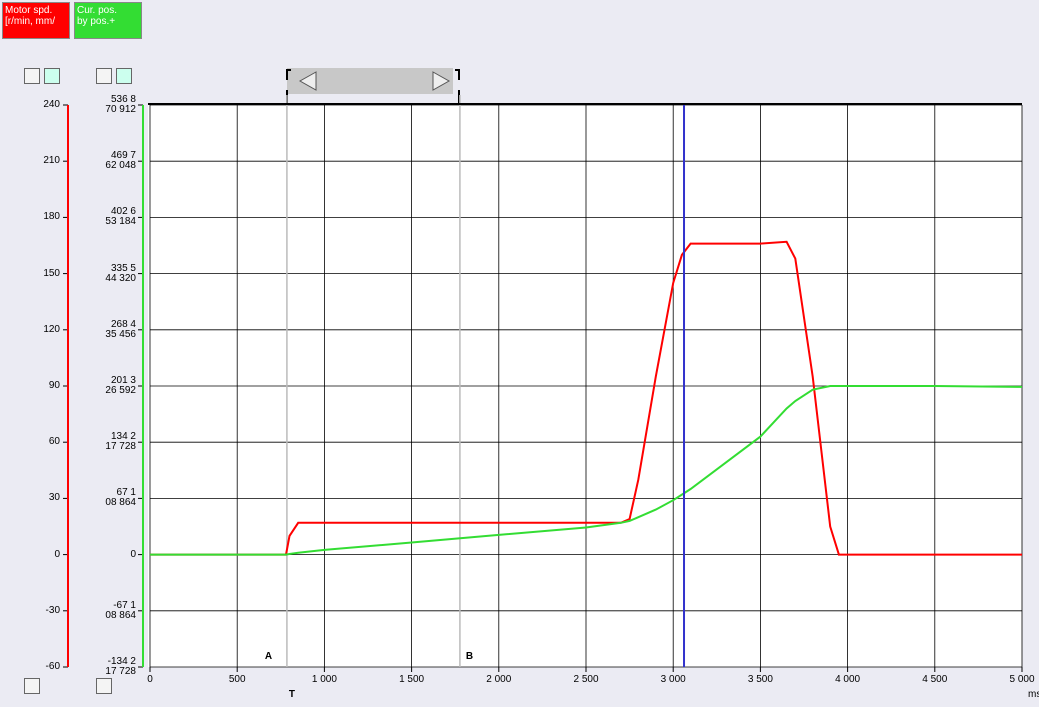  What do you see at coordinates (324, 679) in the screenshot?
I see `x-tick-label: 1 000` at bounding box center [324, 679].